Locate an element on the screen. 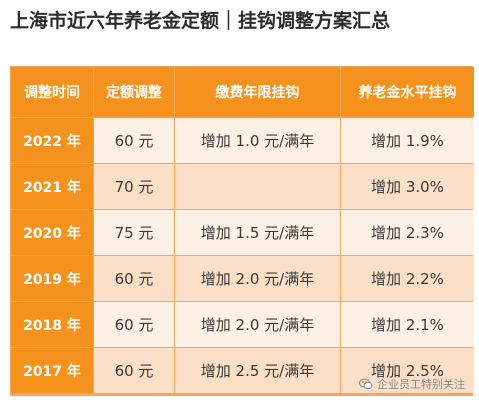 The width and height of the screenshot is (479, 400). row-year: 2022 年 is located at coordinates (52, 140).